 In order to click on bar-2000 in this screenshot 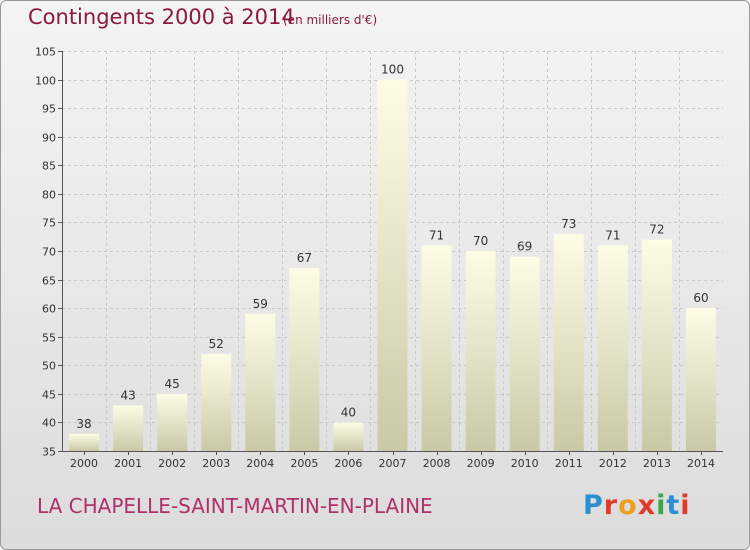, I will do `click(84, 442)`.